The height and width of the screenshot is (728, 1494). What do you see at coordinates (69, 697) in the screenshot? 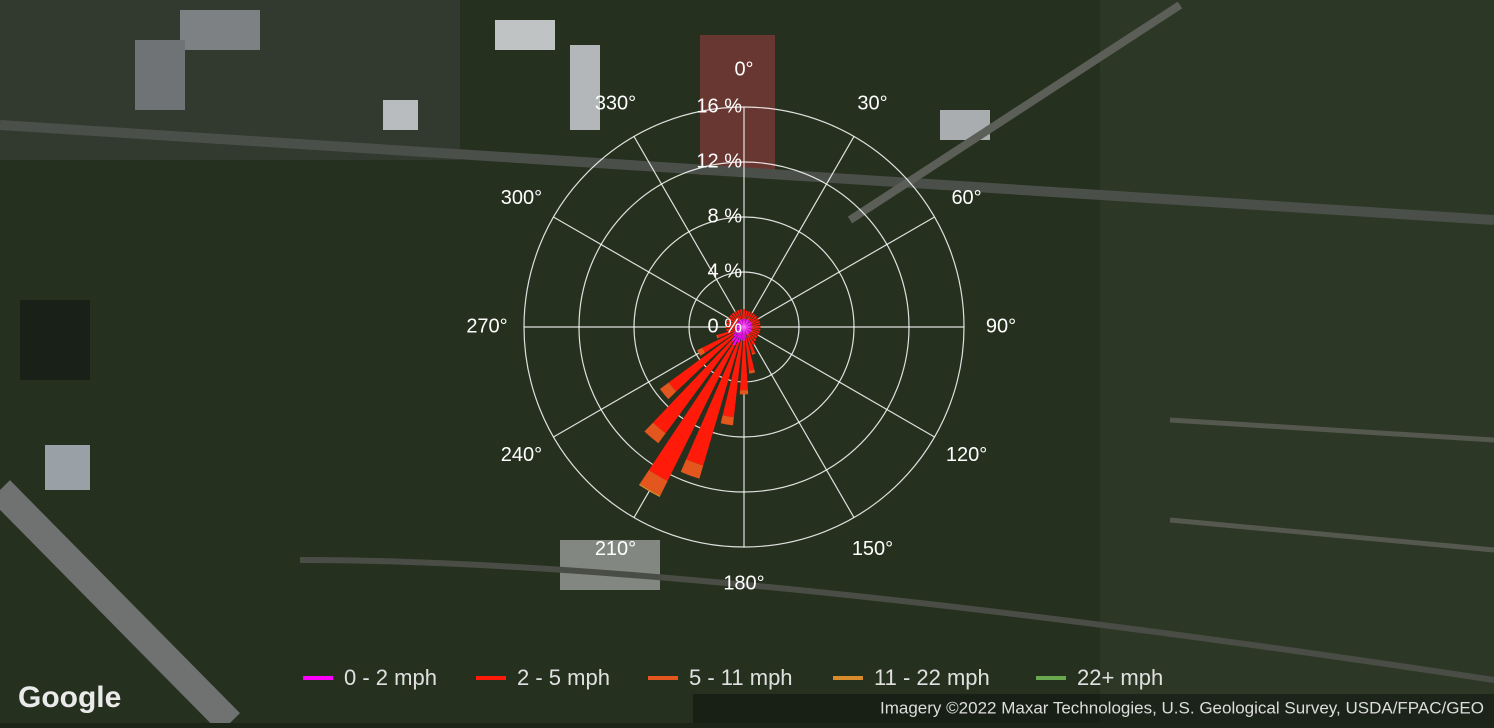
I see `google-logo: Google` at bounding box center [69, 697].